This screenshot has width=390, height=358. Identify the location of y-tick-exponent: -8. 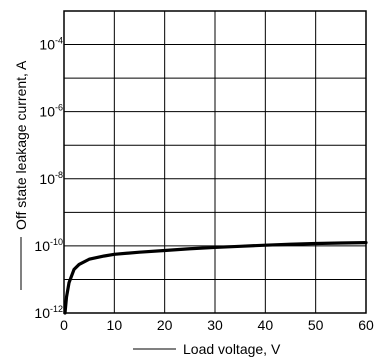
(59, 175).